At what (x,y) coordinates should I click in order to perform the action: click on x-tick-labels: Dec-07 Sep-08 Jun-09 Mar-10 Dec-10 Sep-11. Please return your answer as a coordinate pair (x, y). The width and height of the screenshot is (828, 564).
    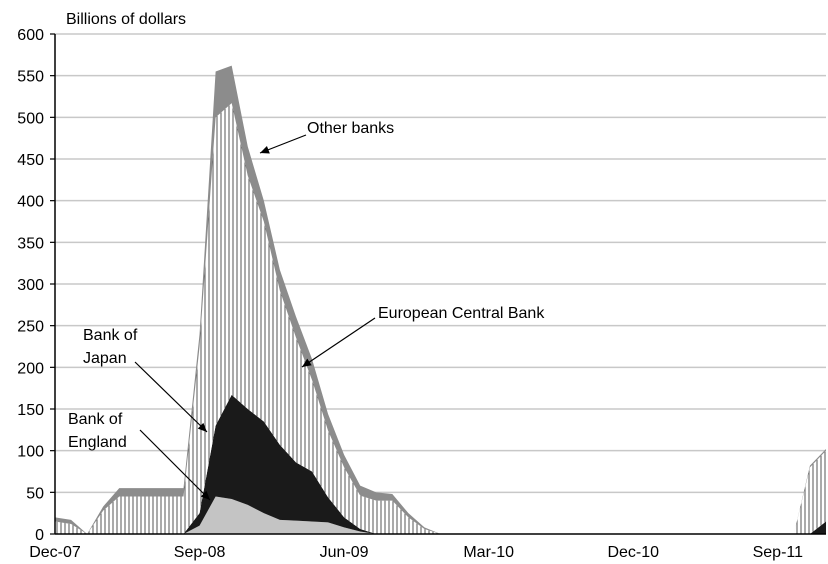
    Looking at the image, I should click on (416, 552).